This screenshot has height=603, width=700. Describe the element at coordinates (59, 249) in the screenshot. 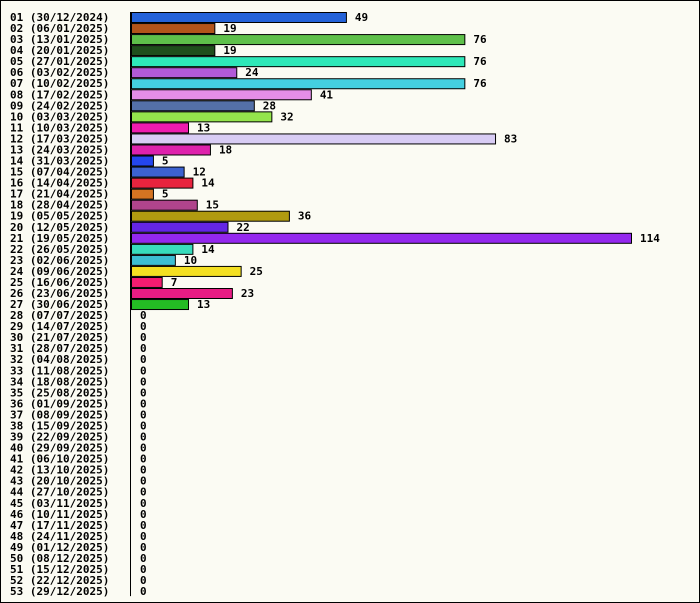

I see `category-label: 22 (26/05/2025)` at that location.